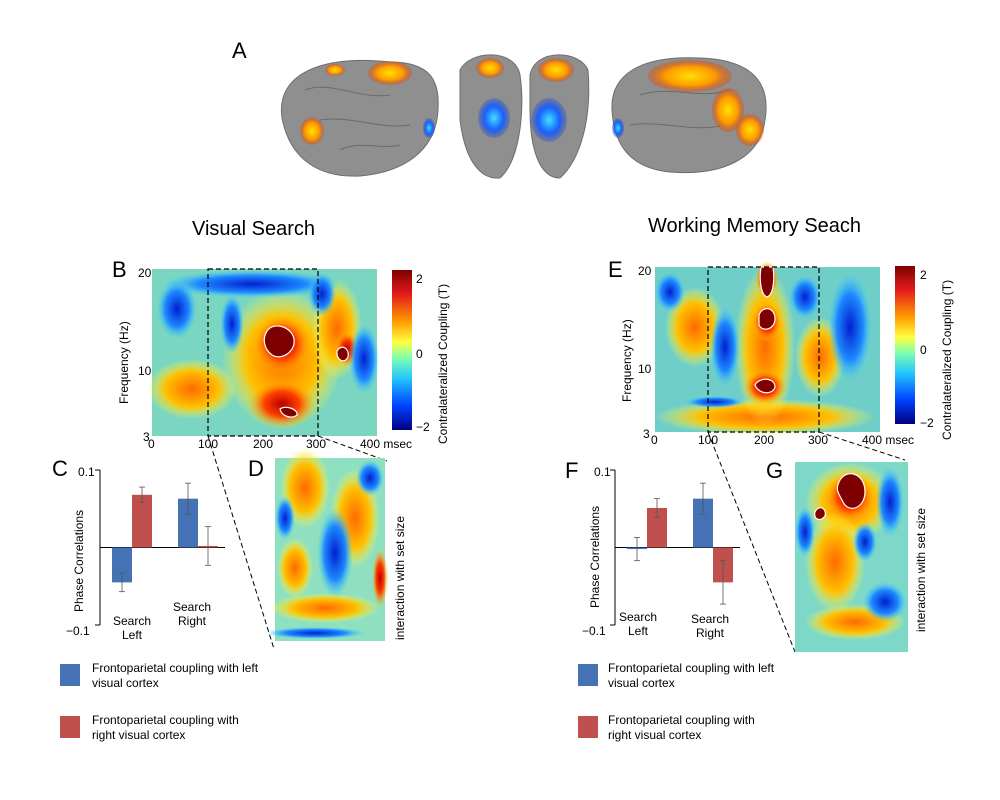 The image size is (1000, 800). I want to click on g-heatmap-inset, so click(851, 557).